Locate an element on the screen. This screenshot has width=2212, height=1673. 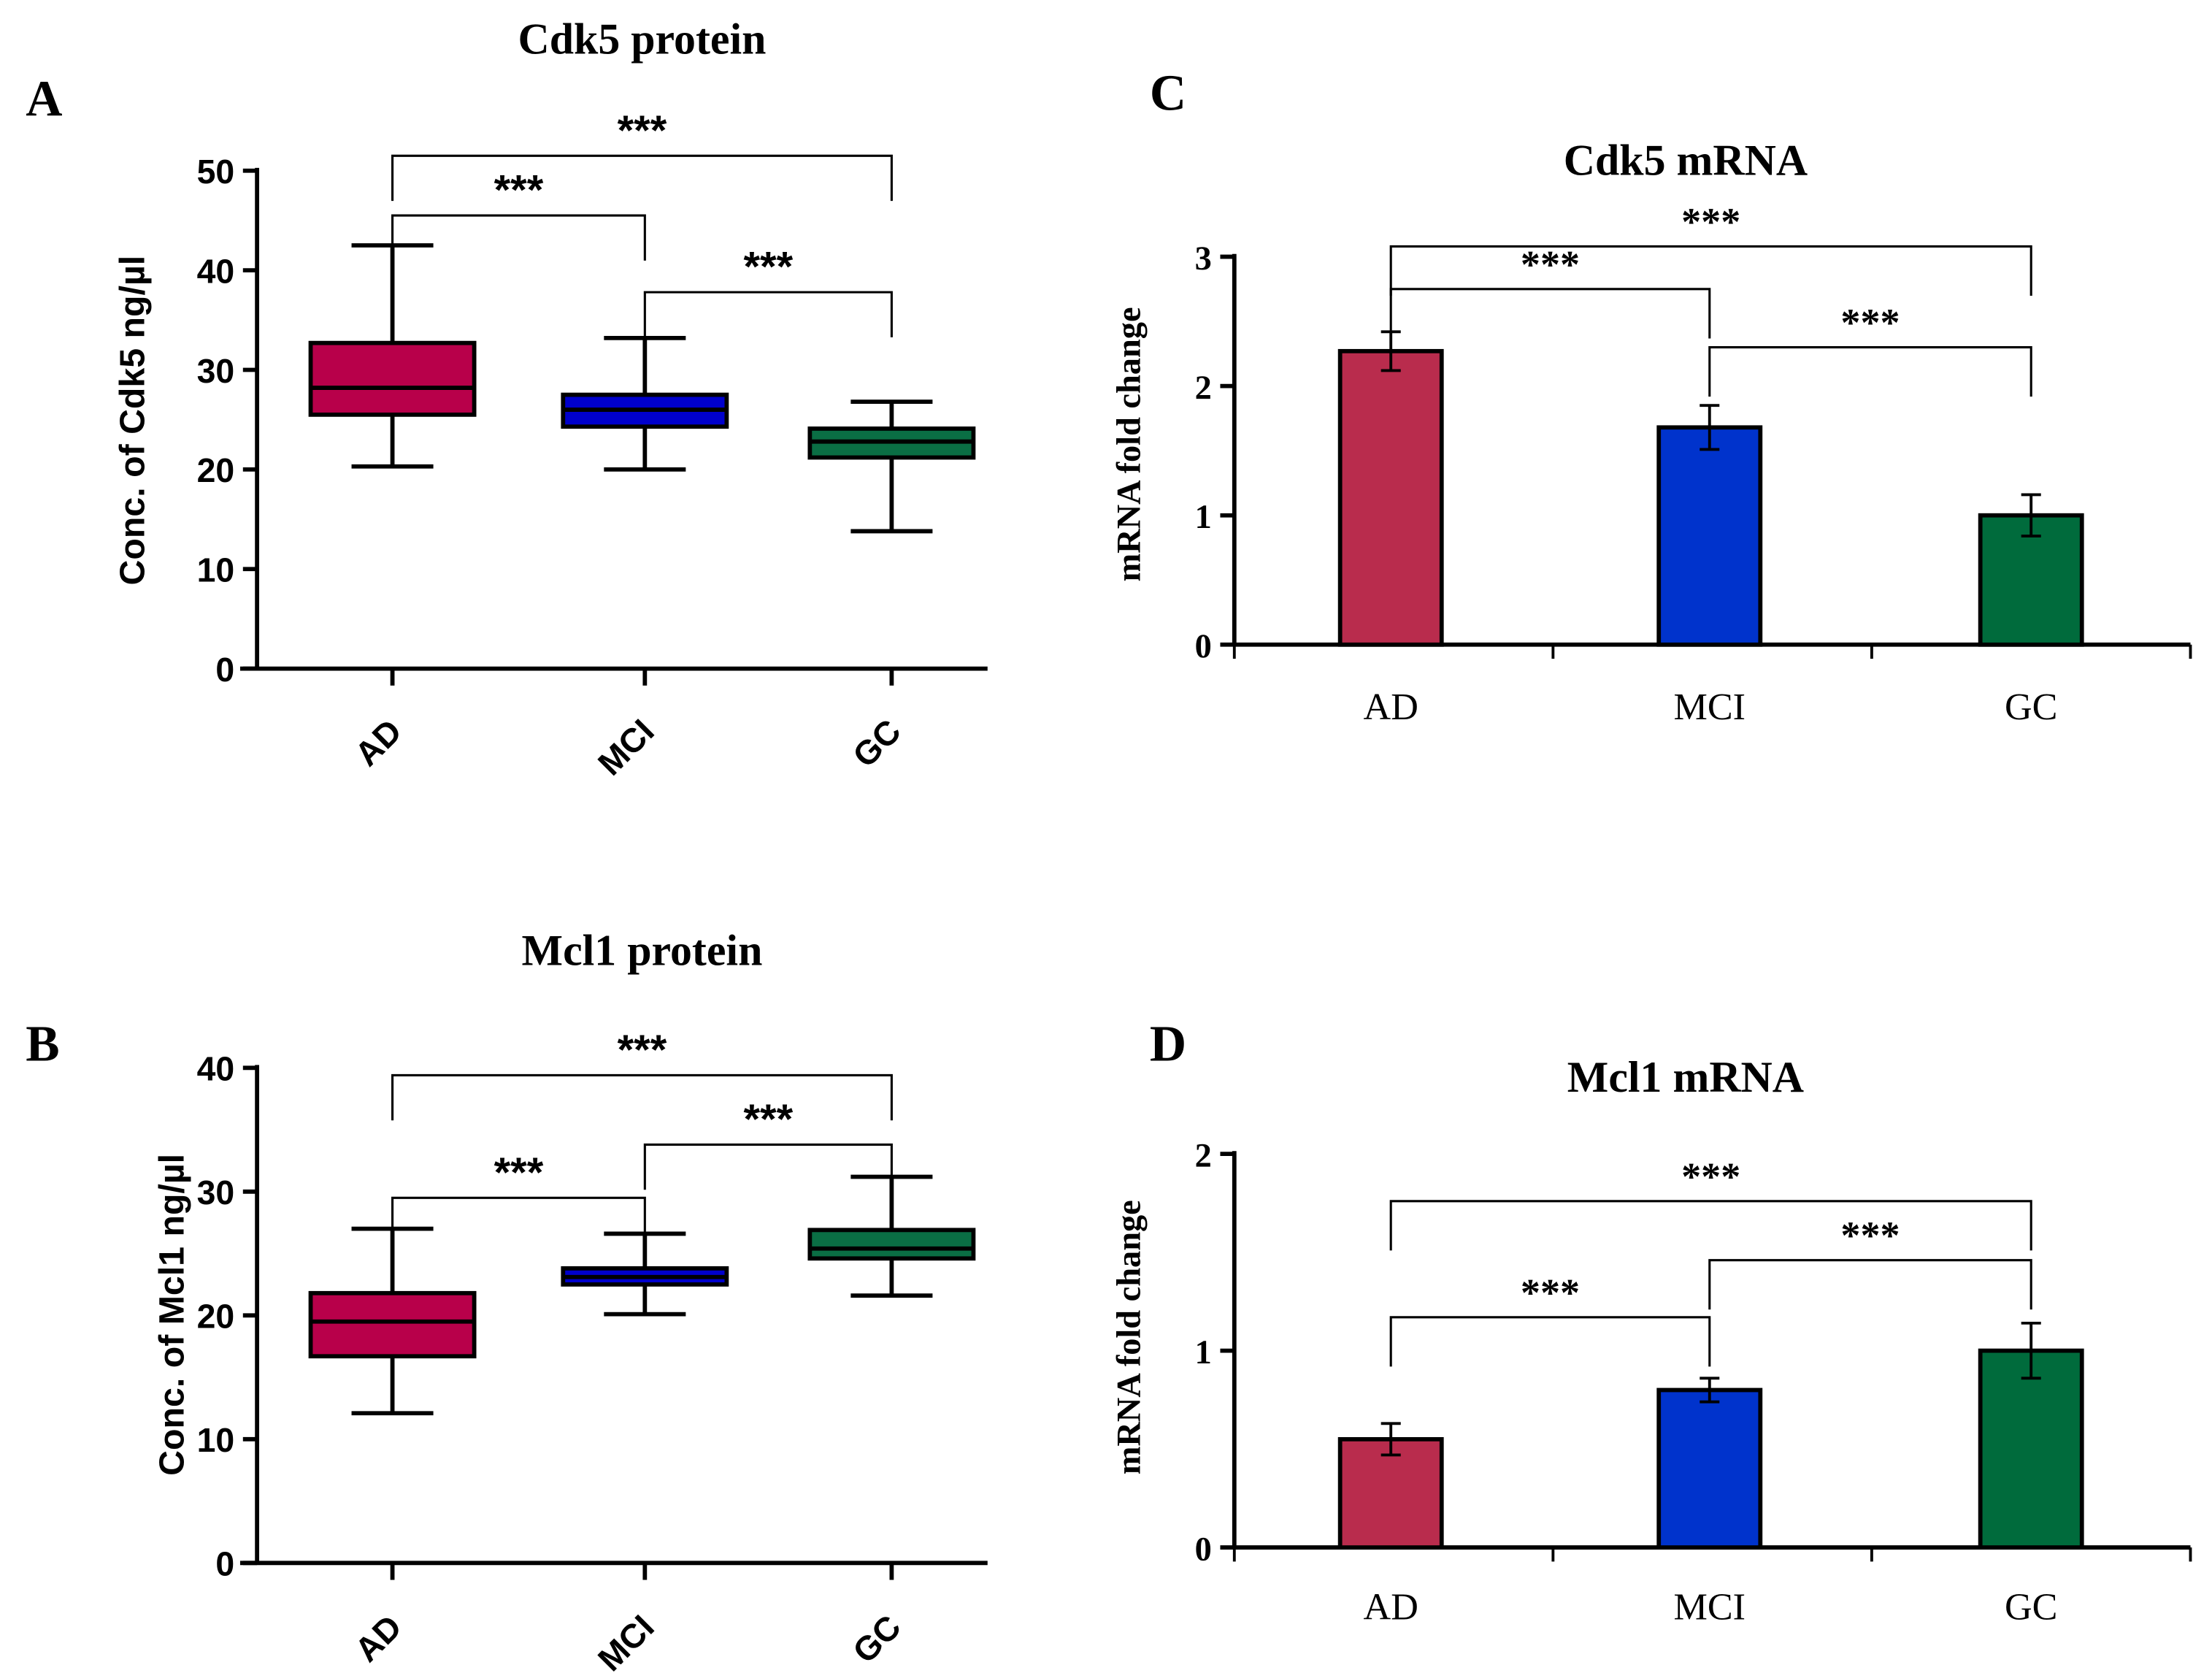
bar-gc is located at coordinates (2031, 1449).